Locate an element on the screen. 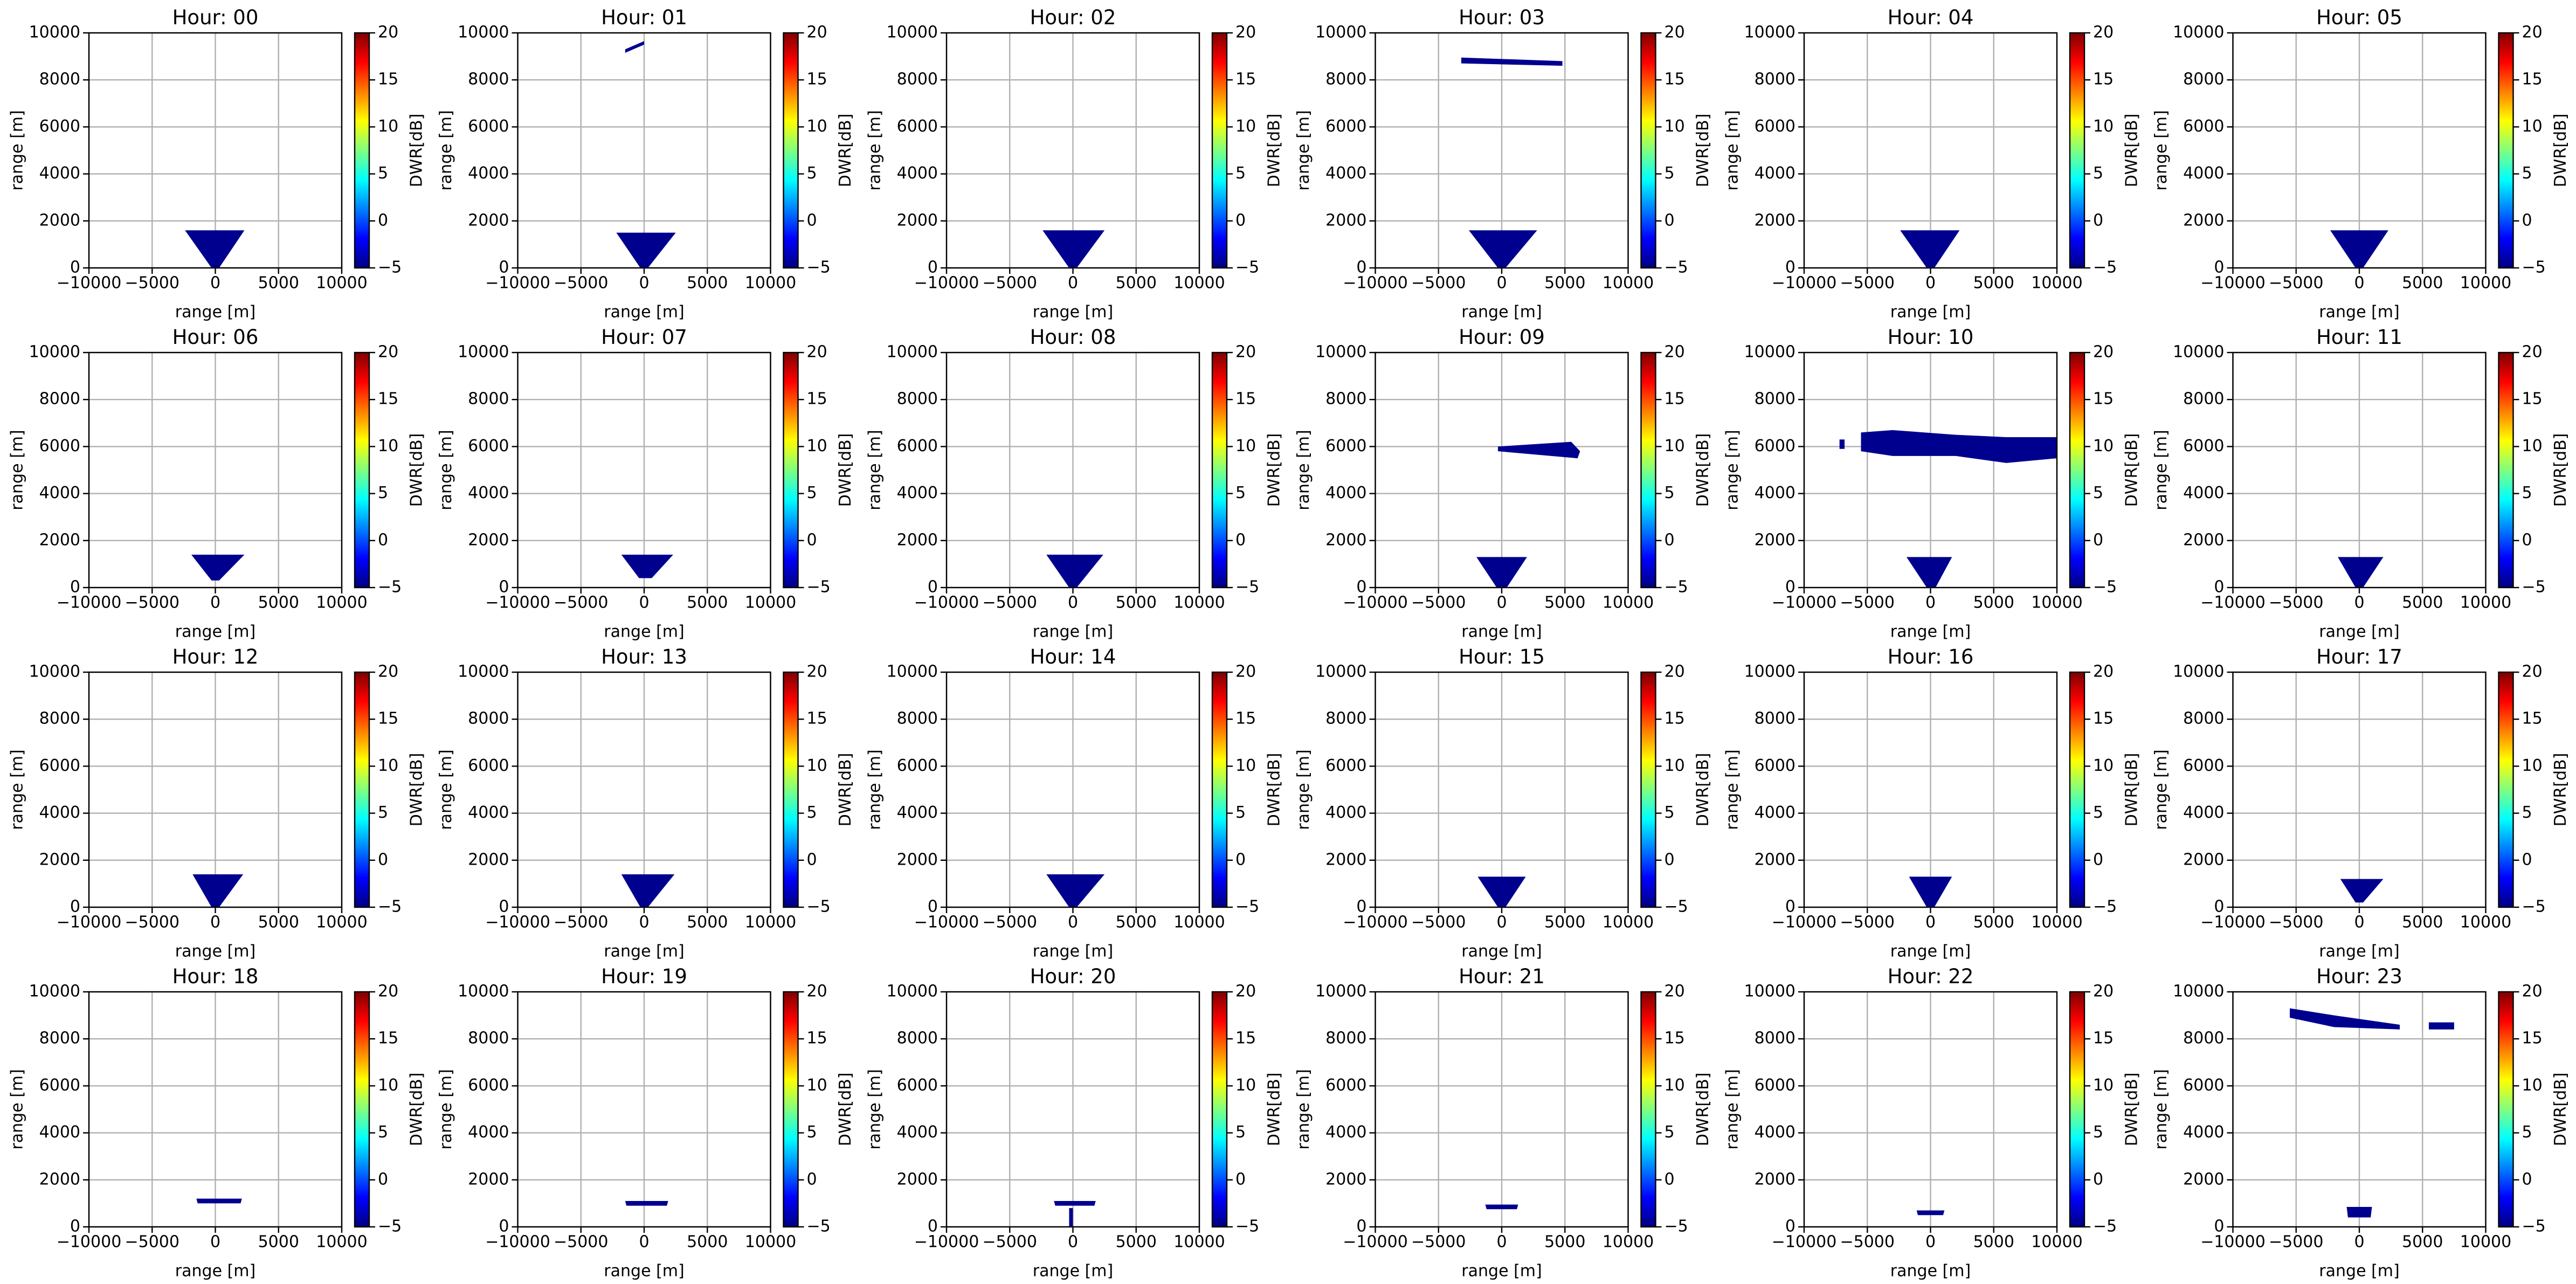  chart-title: Hour: 09 is located at coordinates (1502, 337).